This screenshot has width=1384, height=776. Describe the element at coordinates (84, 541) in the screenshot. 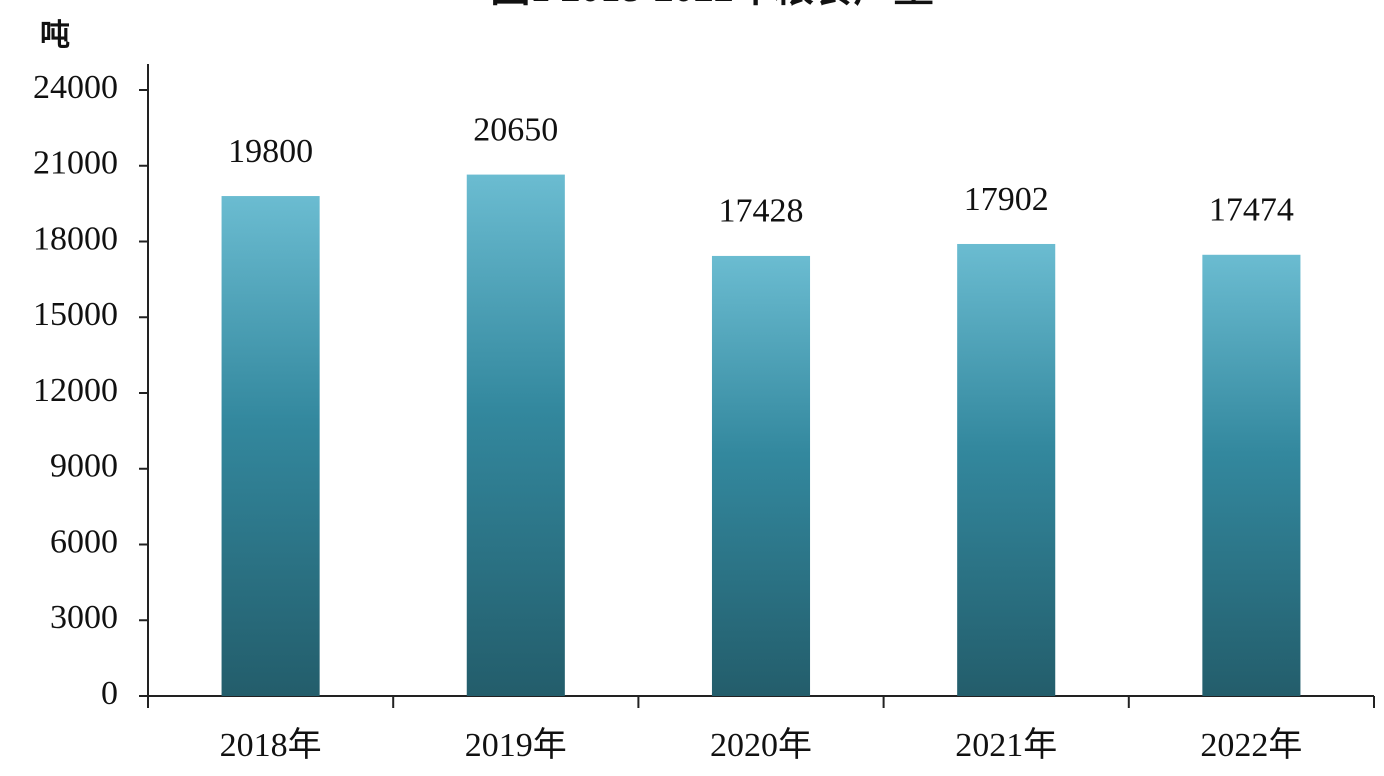

I see `y-tick-label: 6000` at that location.